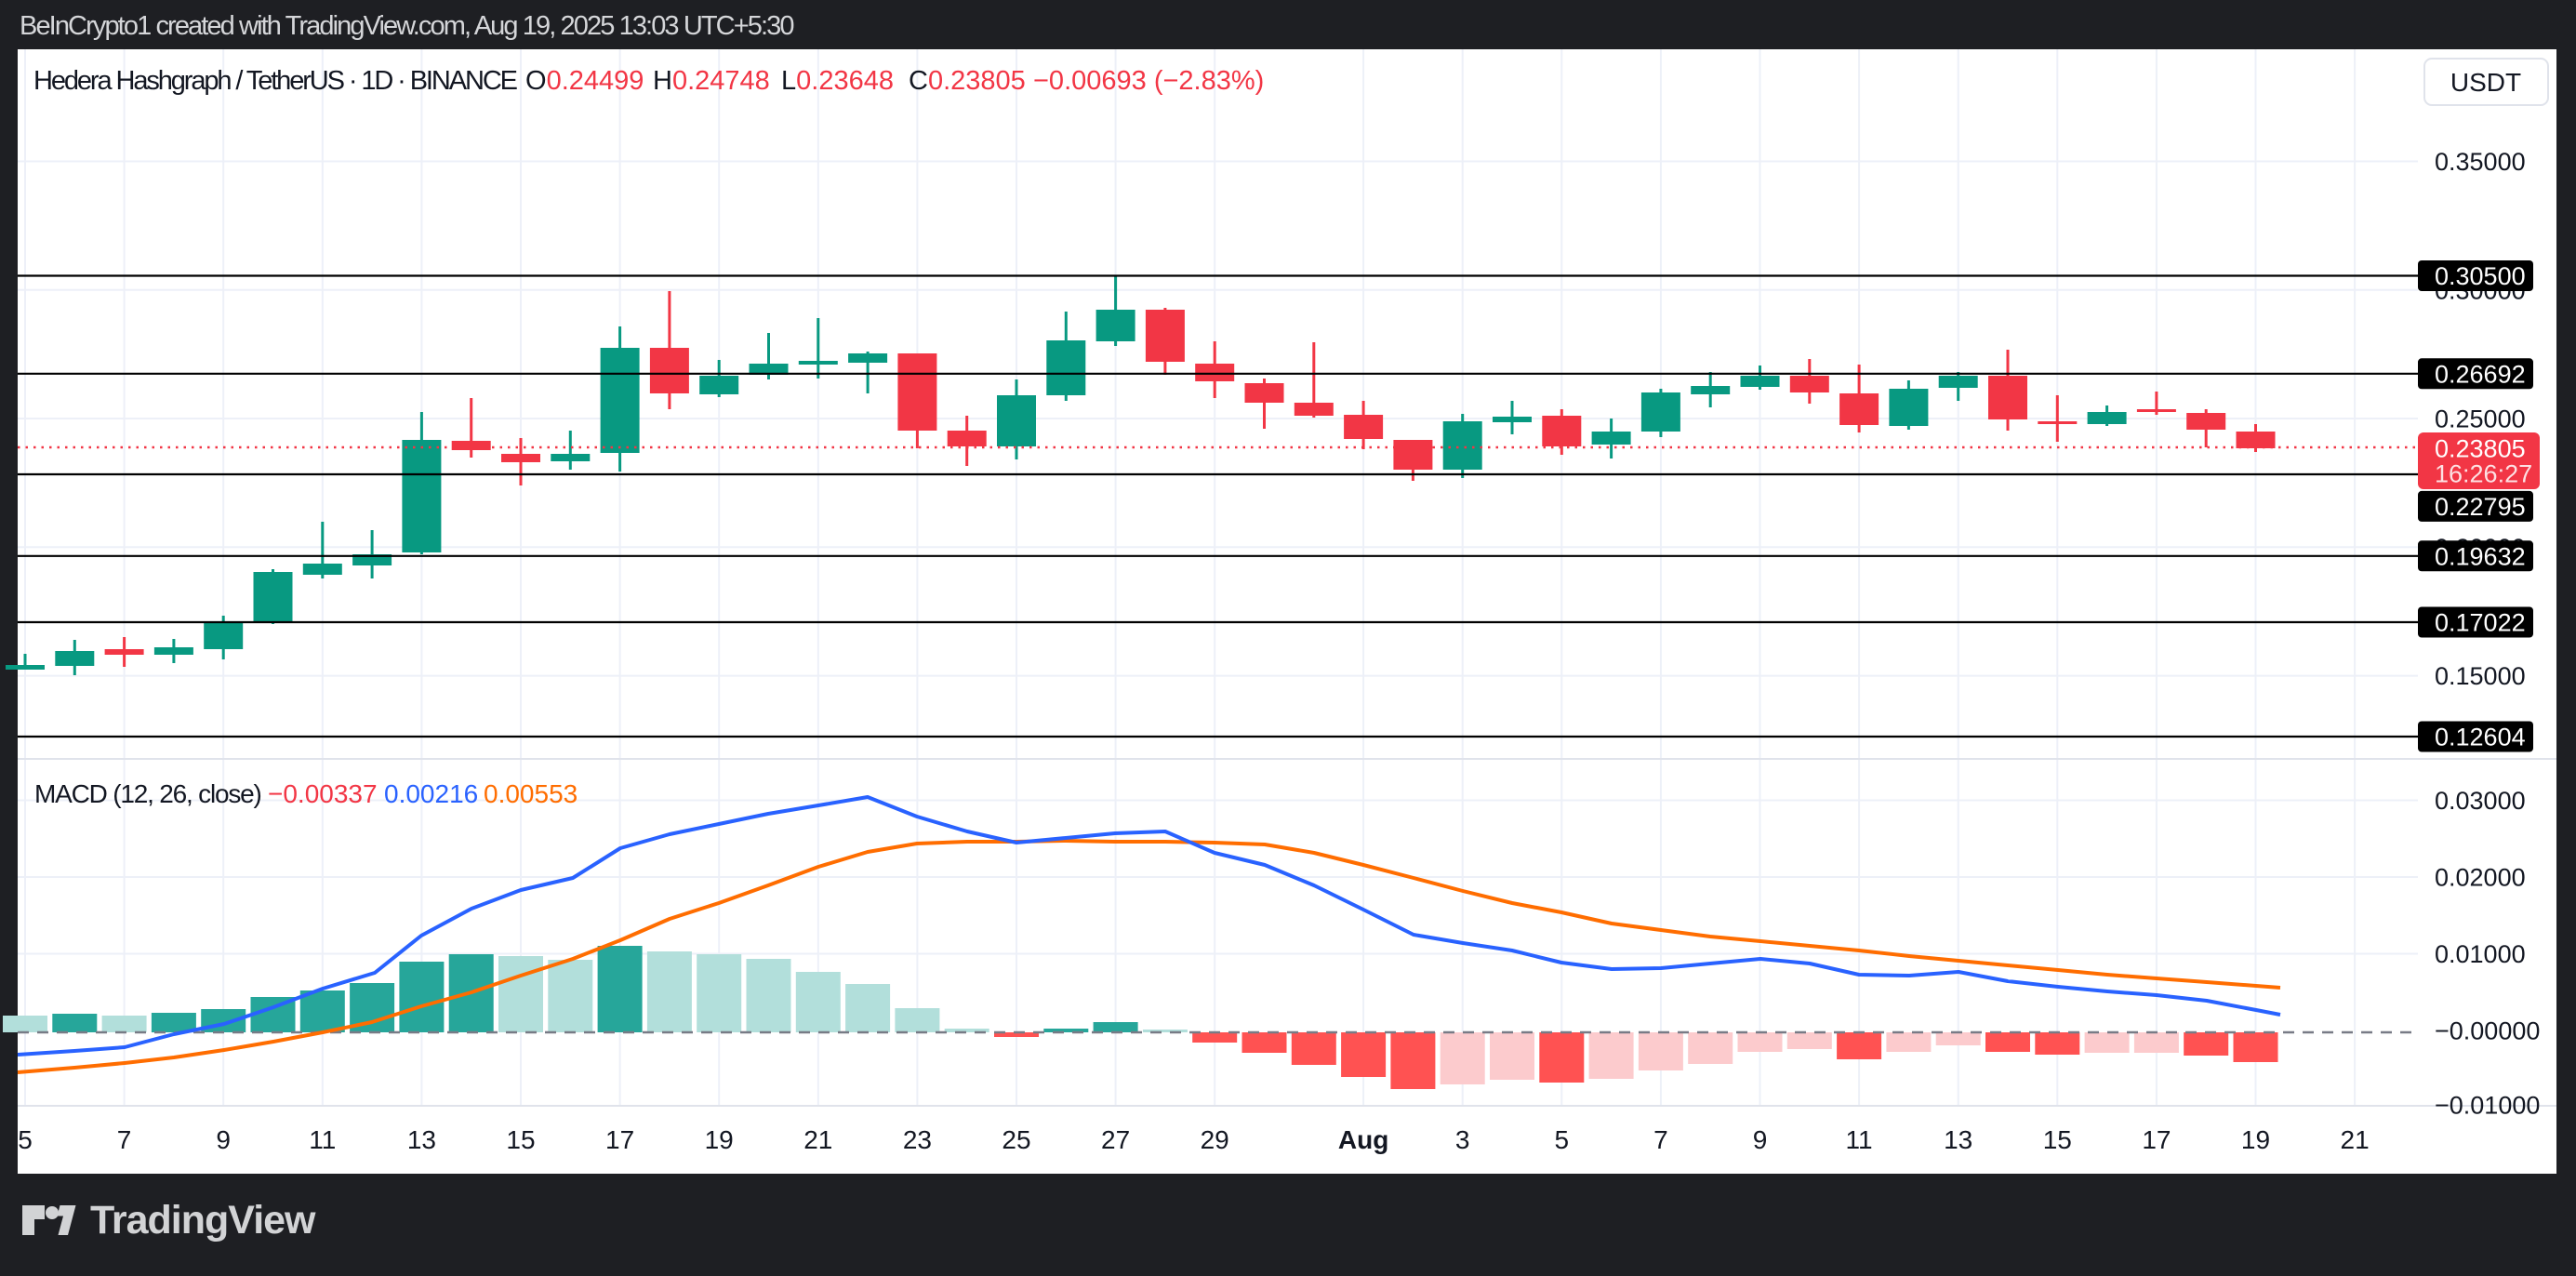  I want to click on svg-text: 0.23805, so click(2480, 449).